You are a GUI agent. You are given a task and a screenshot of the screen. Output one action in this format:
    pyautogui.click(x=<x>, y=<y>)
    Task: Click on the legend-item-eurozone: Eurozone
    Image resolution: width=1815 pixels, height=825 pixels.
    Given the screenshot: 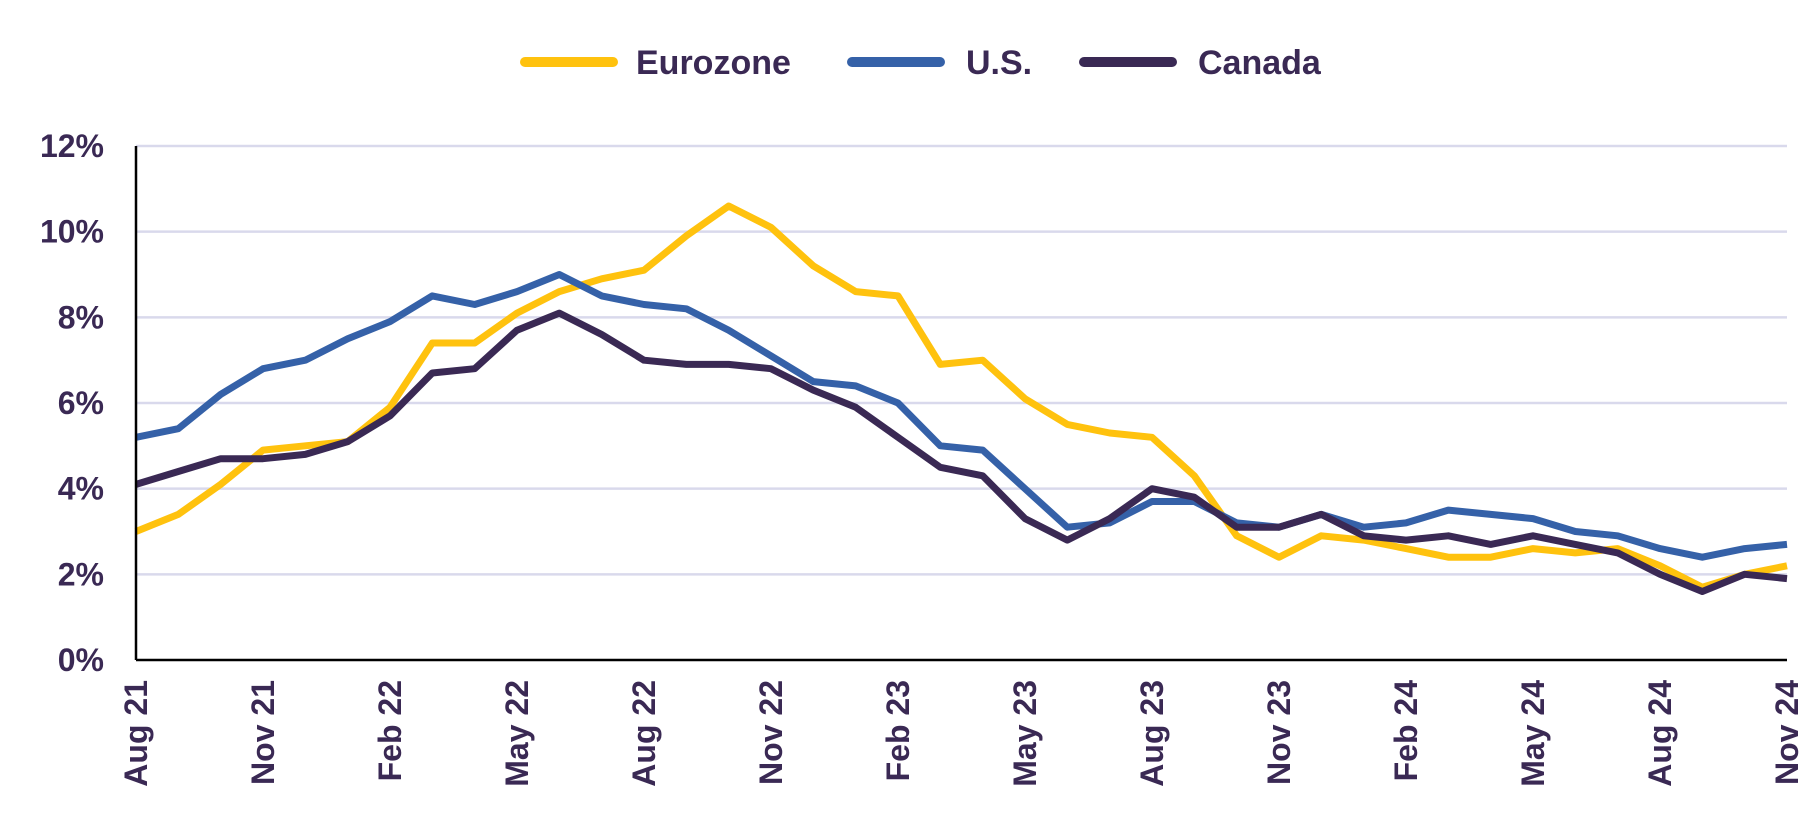 What is the action you would take?
    pyautogui.click(x=655, y=63)
    